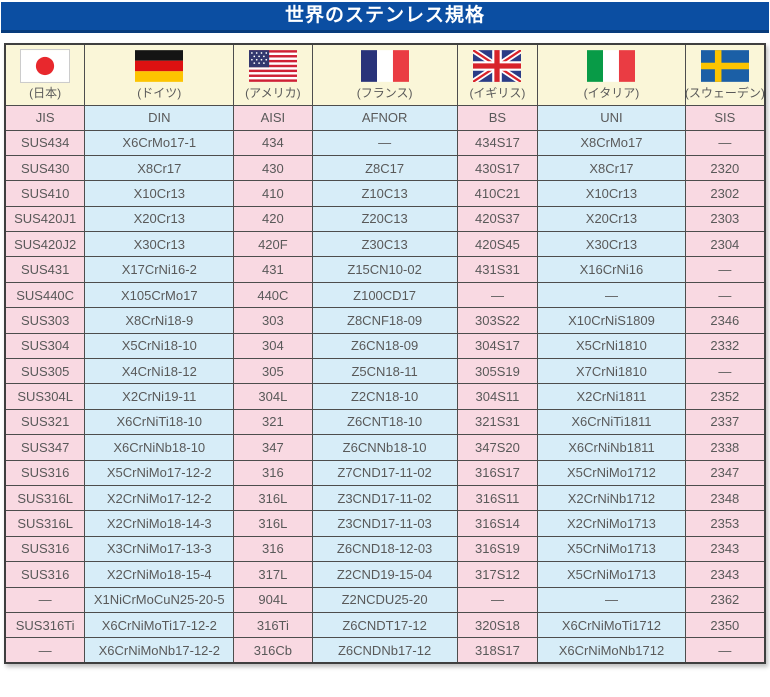 This screenshot has width=770, height=697. Describe the element at coordinates (45, 168) in the screenshot. I see `cell-jis: SUS430` at that location.